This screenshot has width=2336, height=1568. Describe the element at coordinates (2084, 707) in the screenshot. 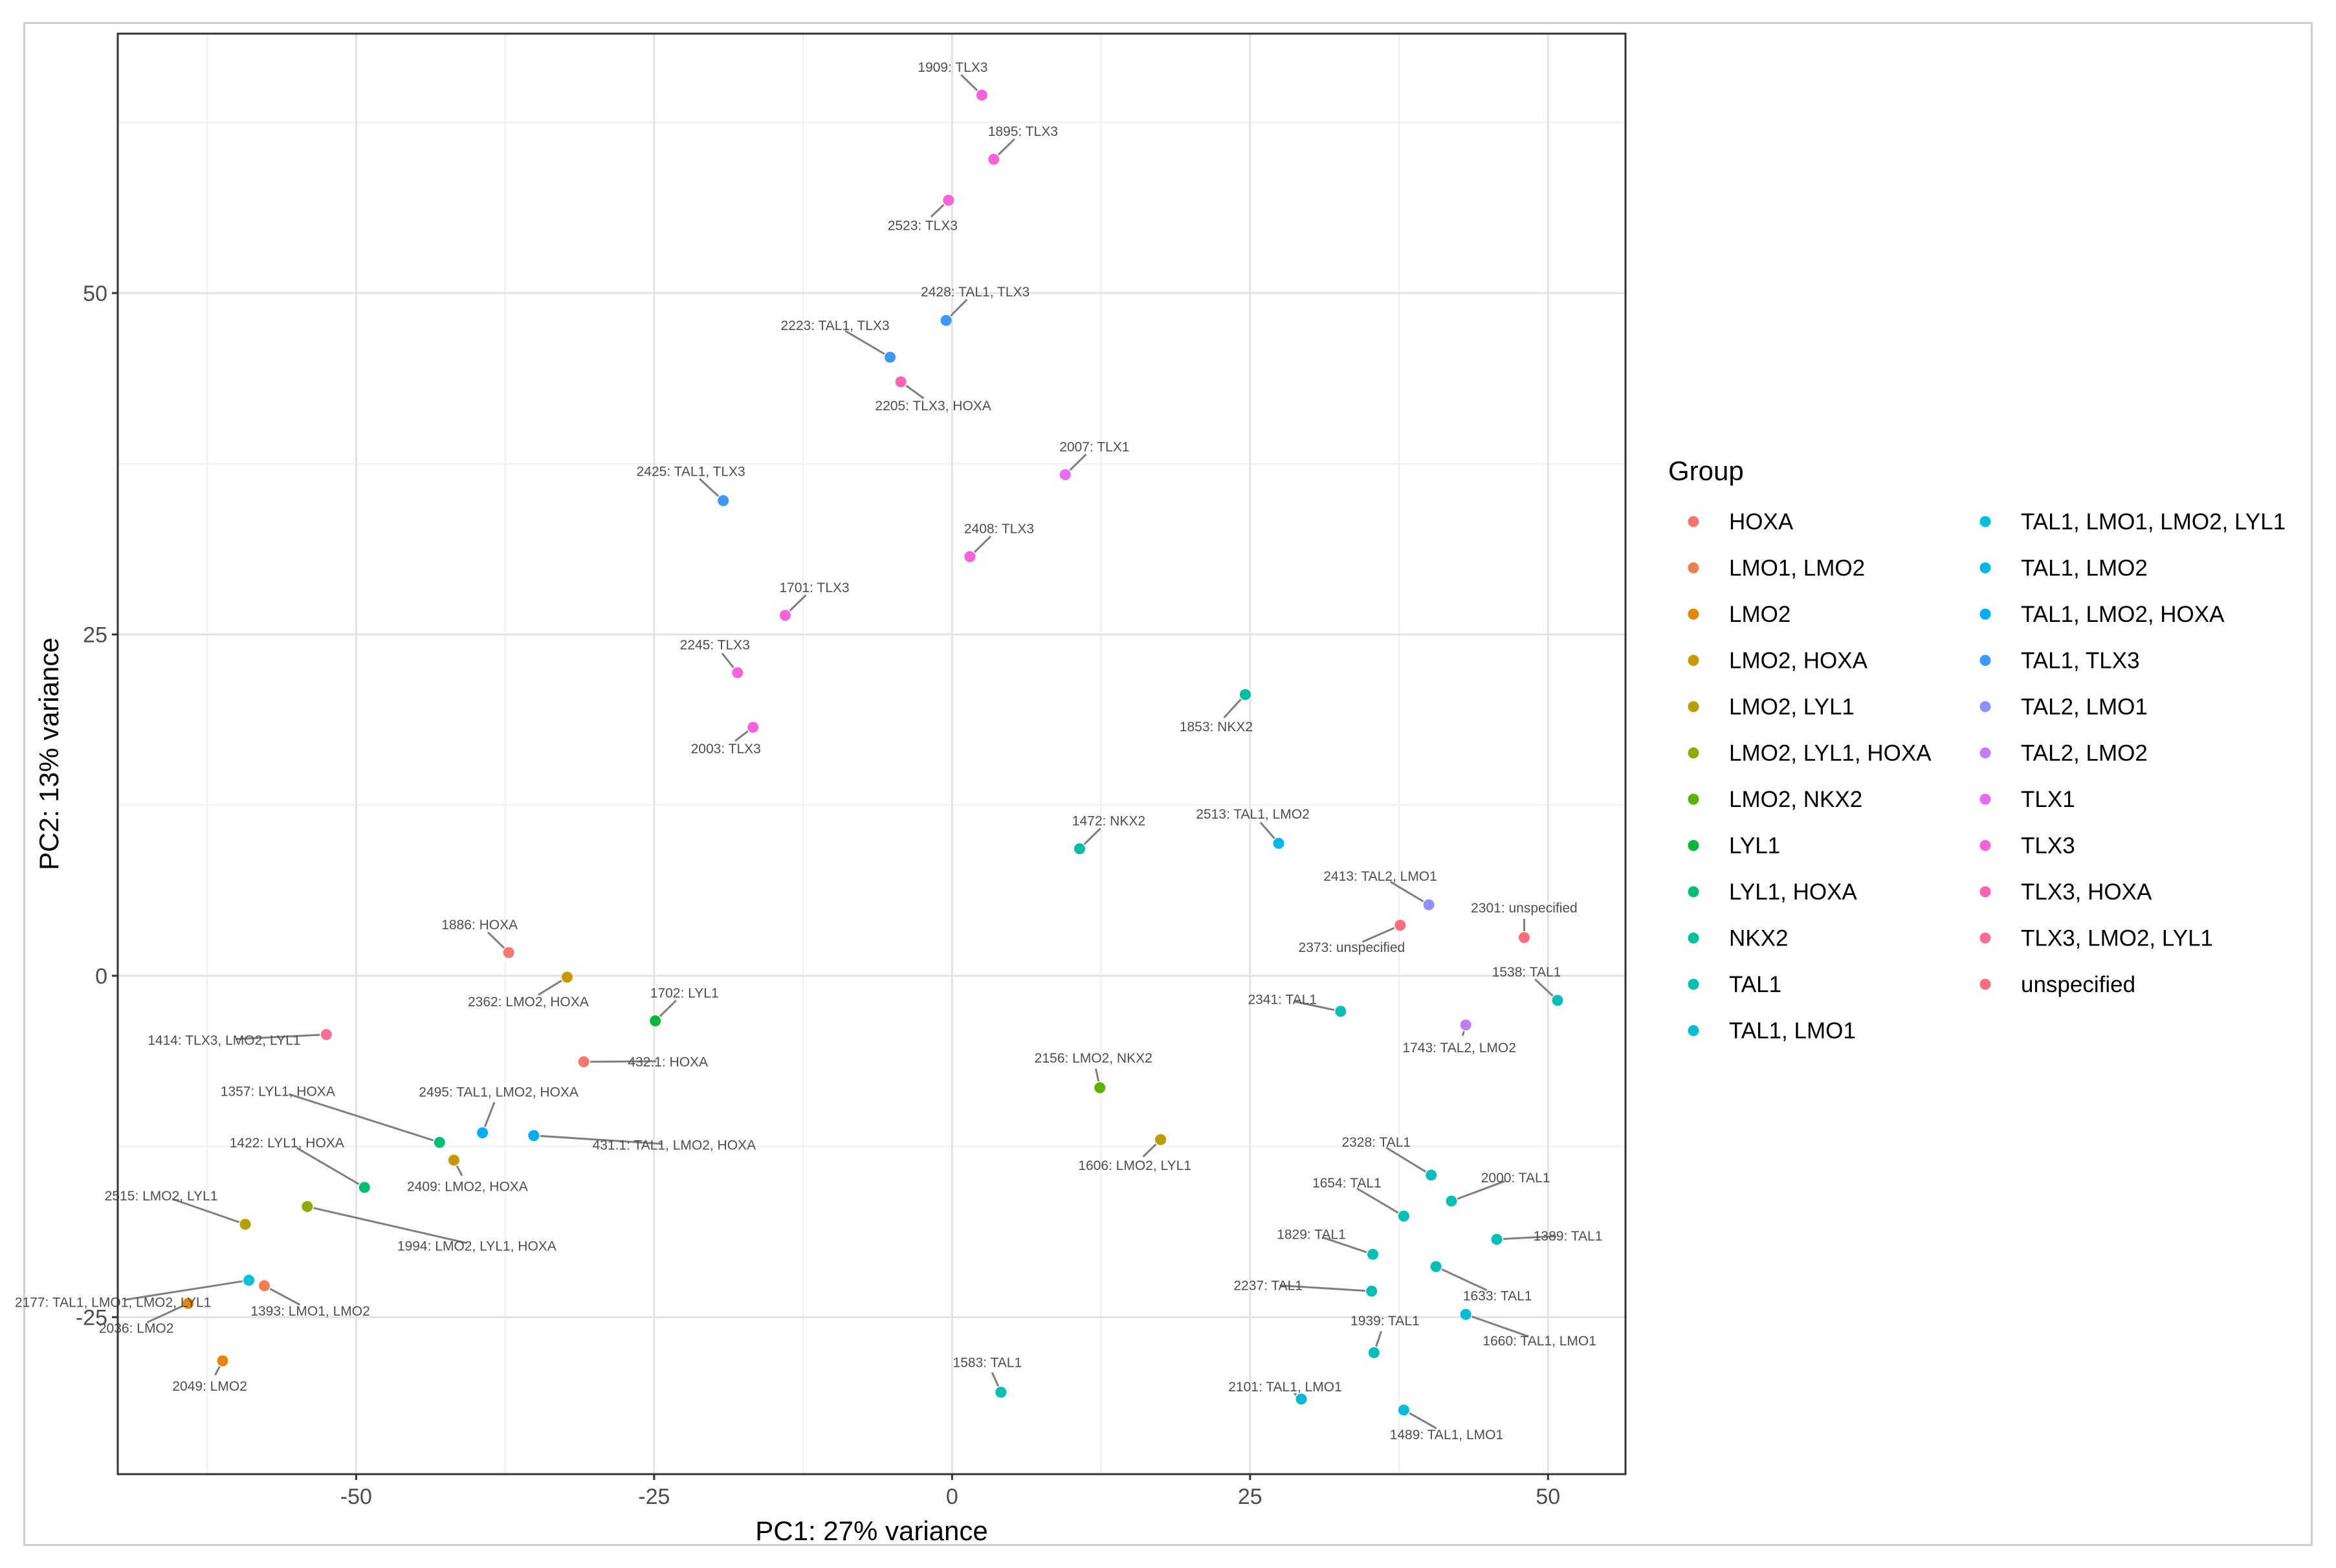

I see `legend-label: TAL2, LMO1` at that location.